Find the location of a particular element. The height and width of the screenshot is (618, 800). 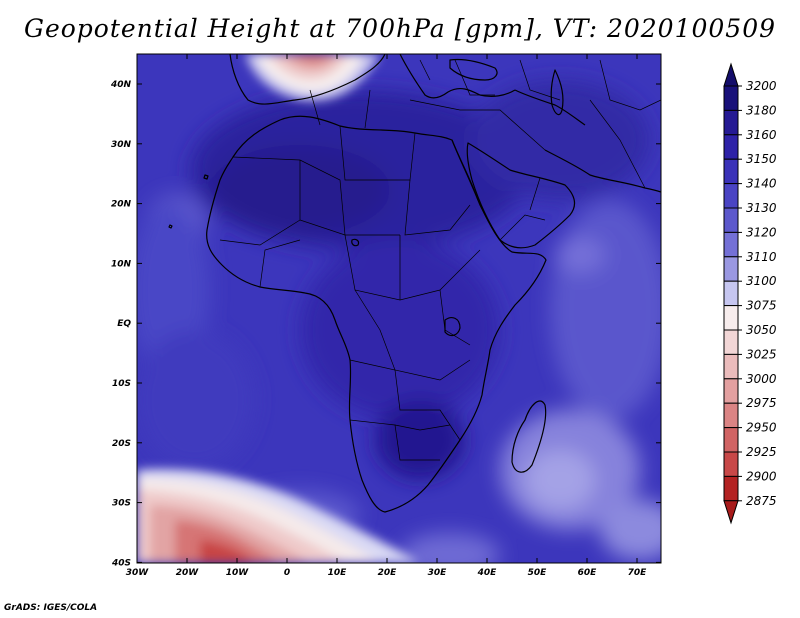

colorbar-label: 2950 is located at coordinates (761, 428).